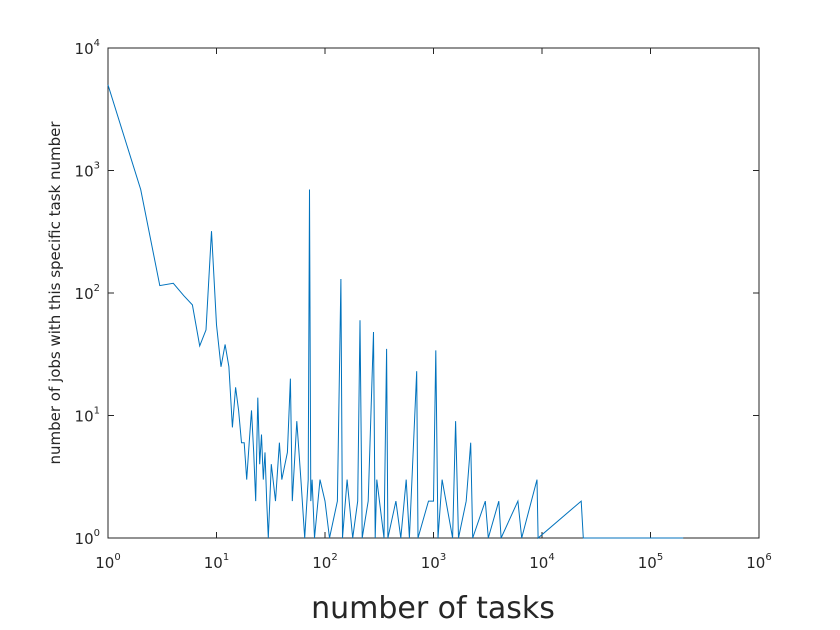  Describe the element at coordinates (433, 562) in the screenshot. I see `x-tick-label: 10³` at that location.